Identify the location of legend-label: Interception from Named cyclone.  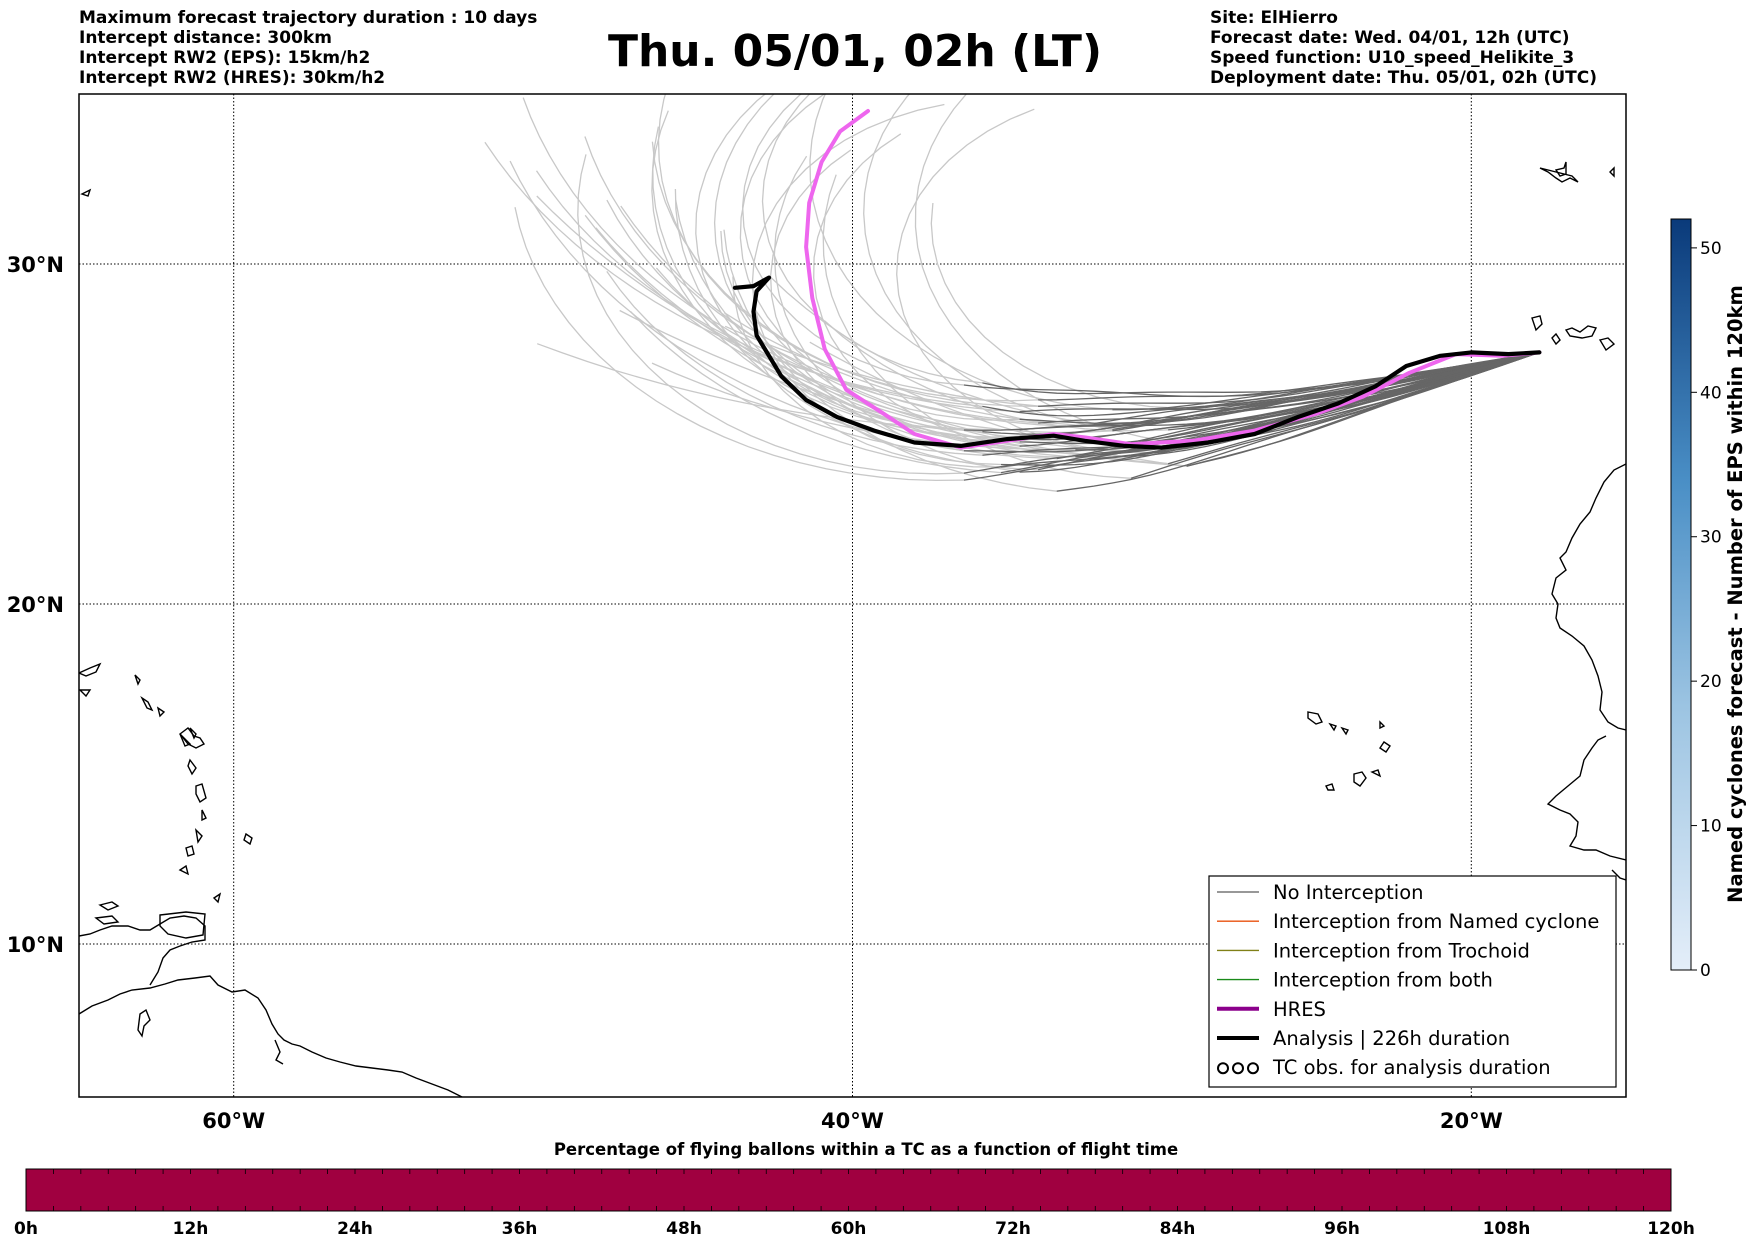
(1436, 921).